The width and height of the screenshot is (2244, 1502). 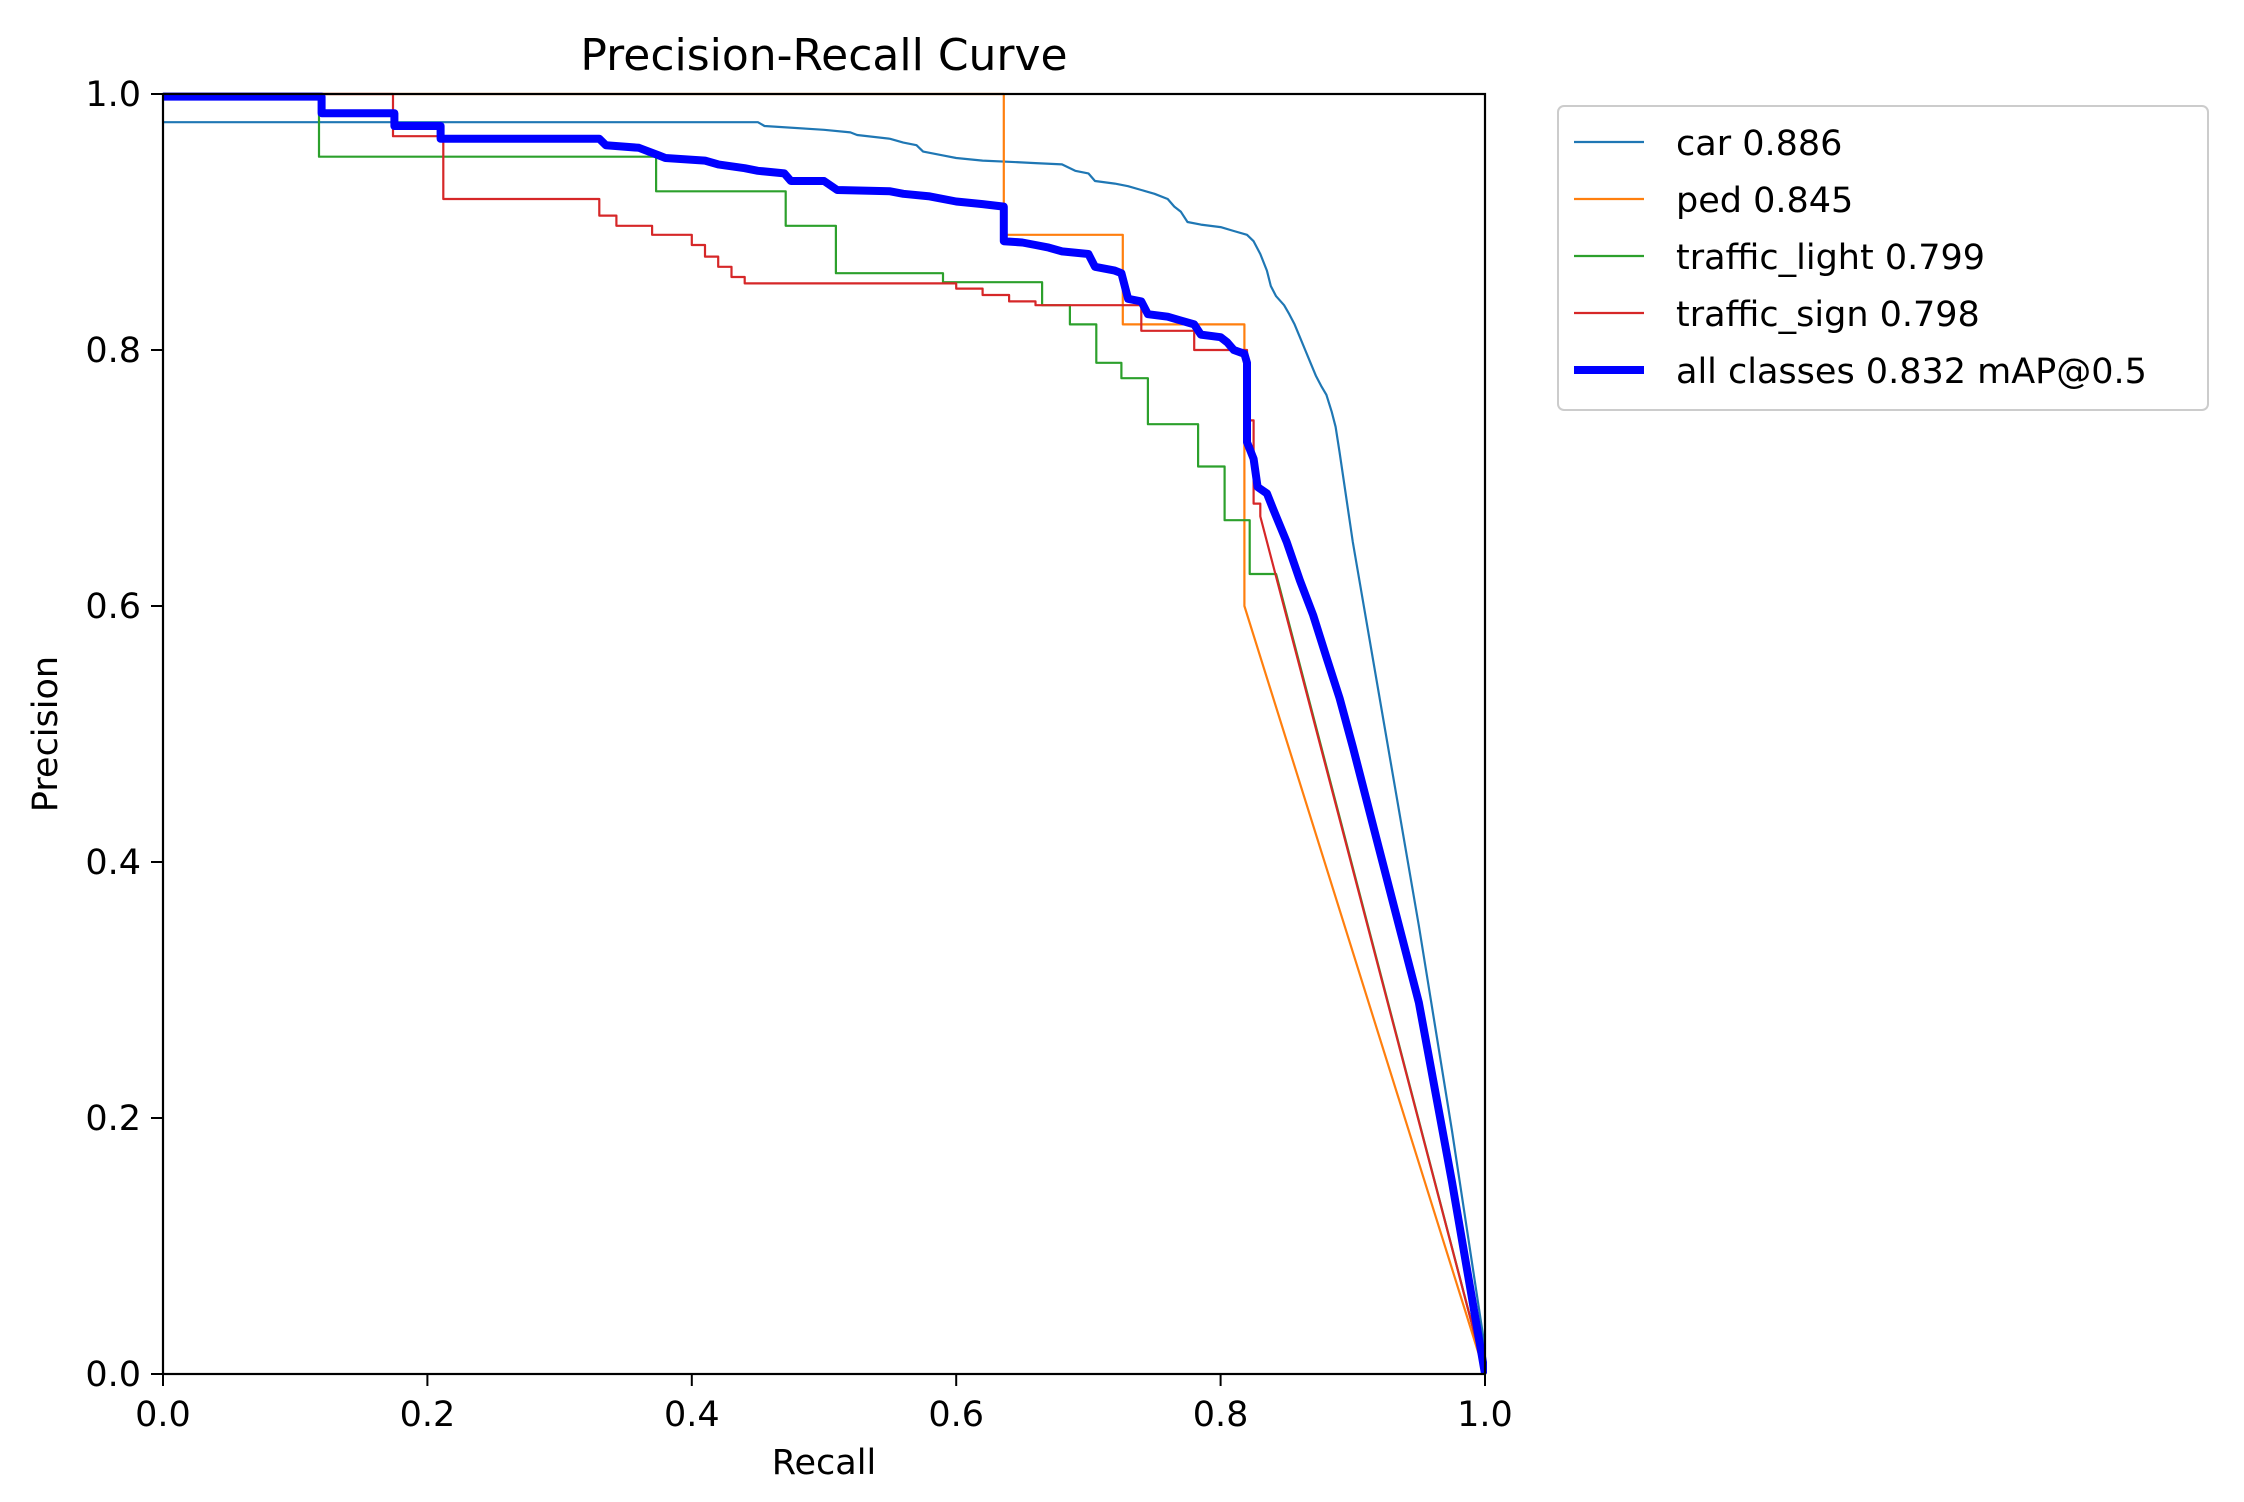 I want to click on legend-box, so click(x=1883, y=258).